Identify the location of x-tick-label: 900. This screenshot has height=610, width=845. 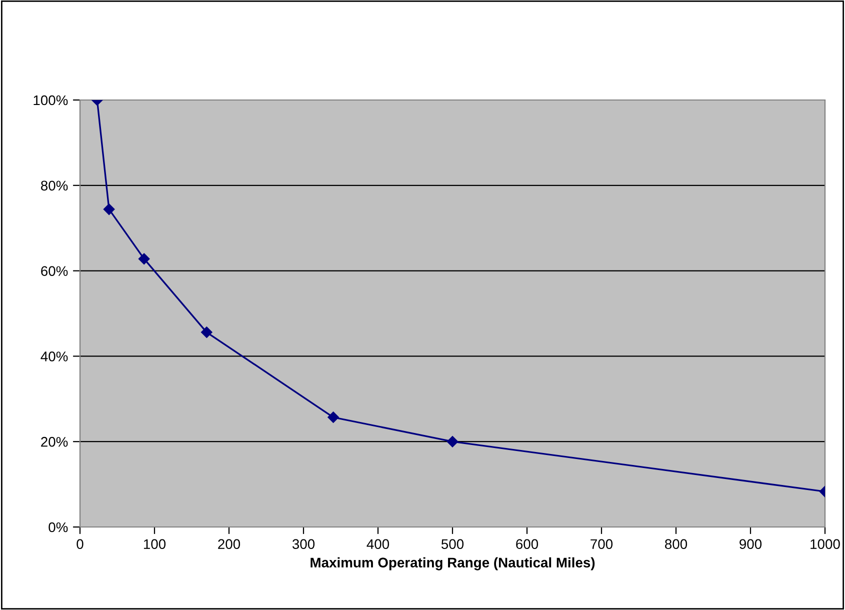
(751, 544).